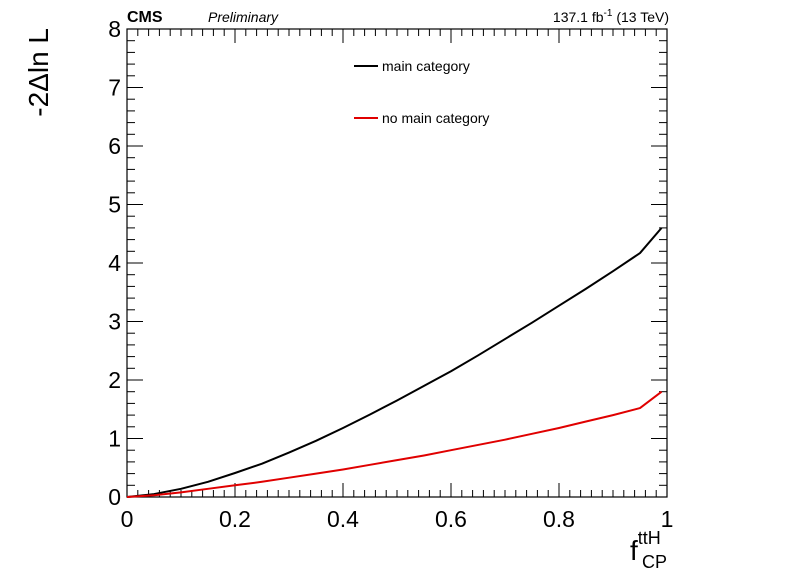 The height and width of the screenshot is (572, 796). I want to click on legend: main category no main category, so click(421, 92).